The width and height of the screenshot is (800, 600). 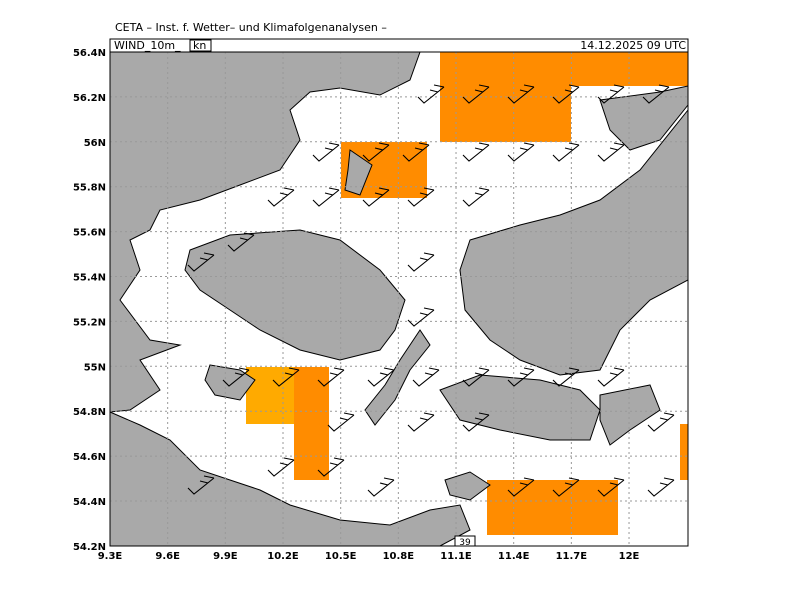 What do you see at coordinates (290, 479) in the screenshot?
I see `land-germany` at bounding box center [290, 479].